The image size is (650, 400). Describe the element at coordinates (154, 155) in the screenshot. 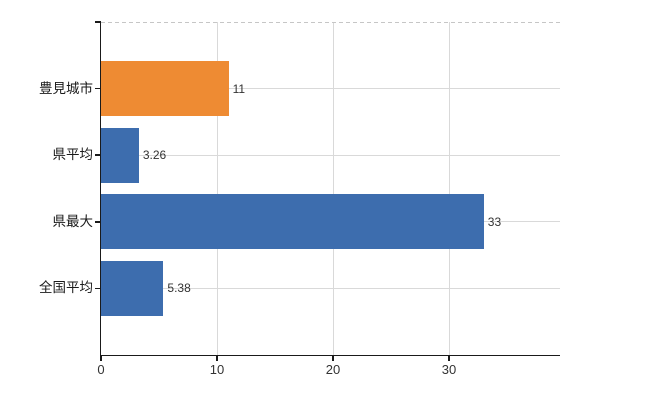

I see `value-label: 3.26` at that location.